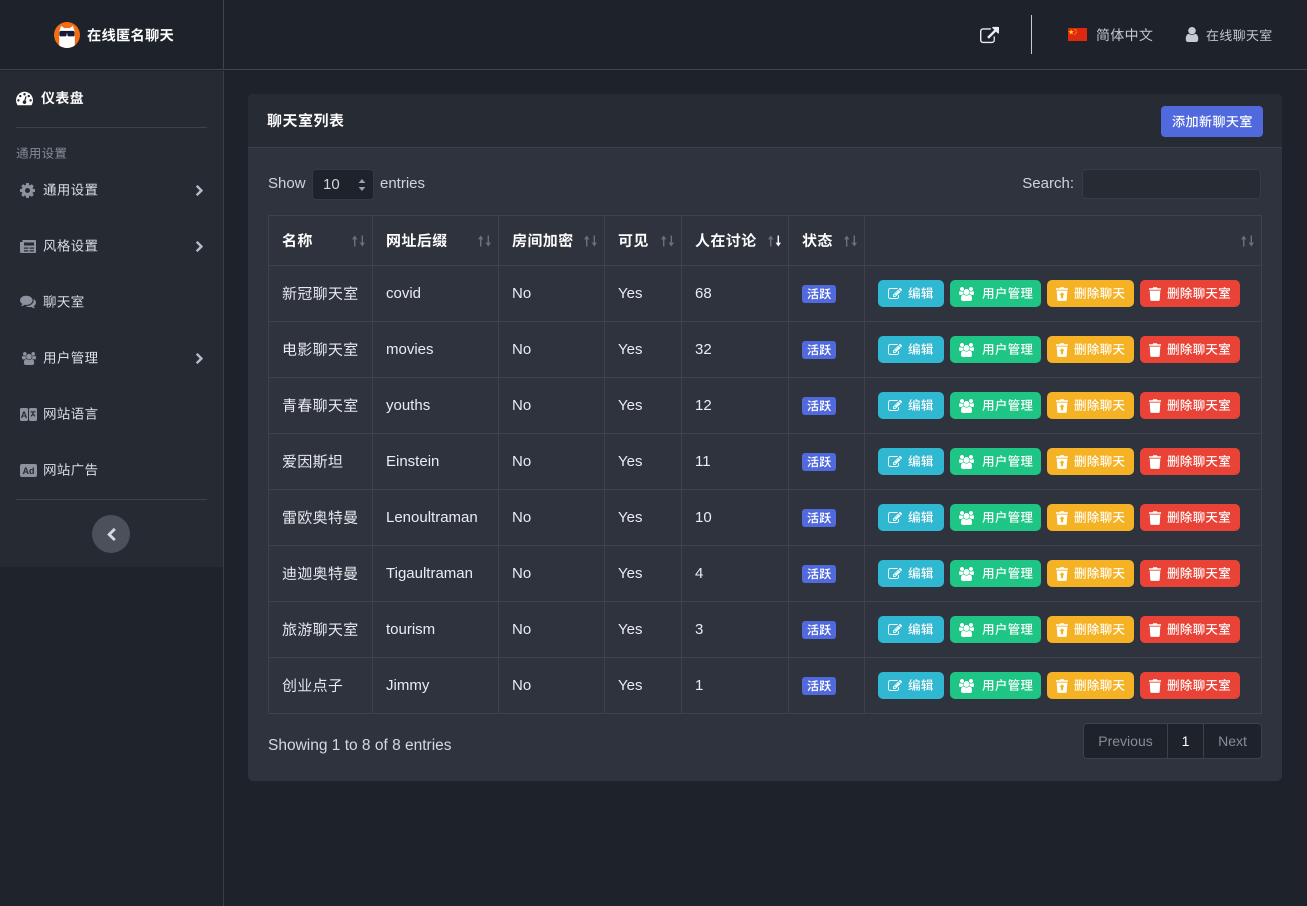  I want to click on svg-text: Ad, so click(29, 471).